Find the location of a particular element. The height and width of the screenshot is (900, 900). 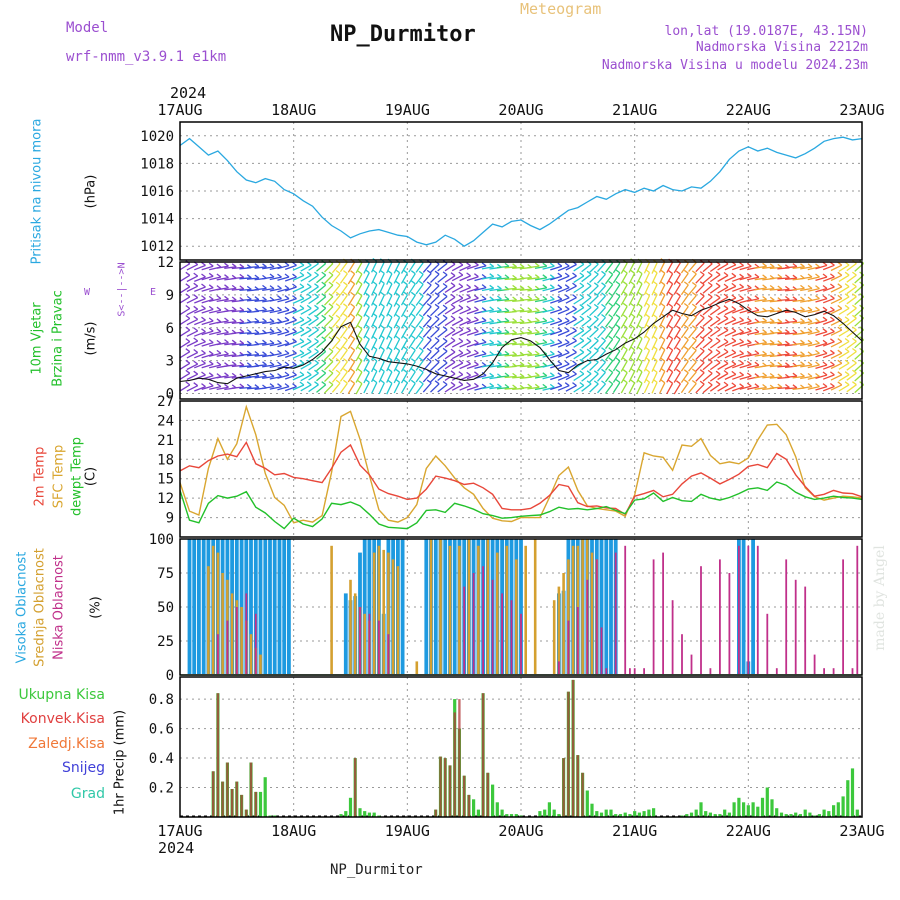

wind-barb-layer is located at coordinates (522, 326).